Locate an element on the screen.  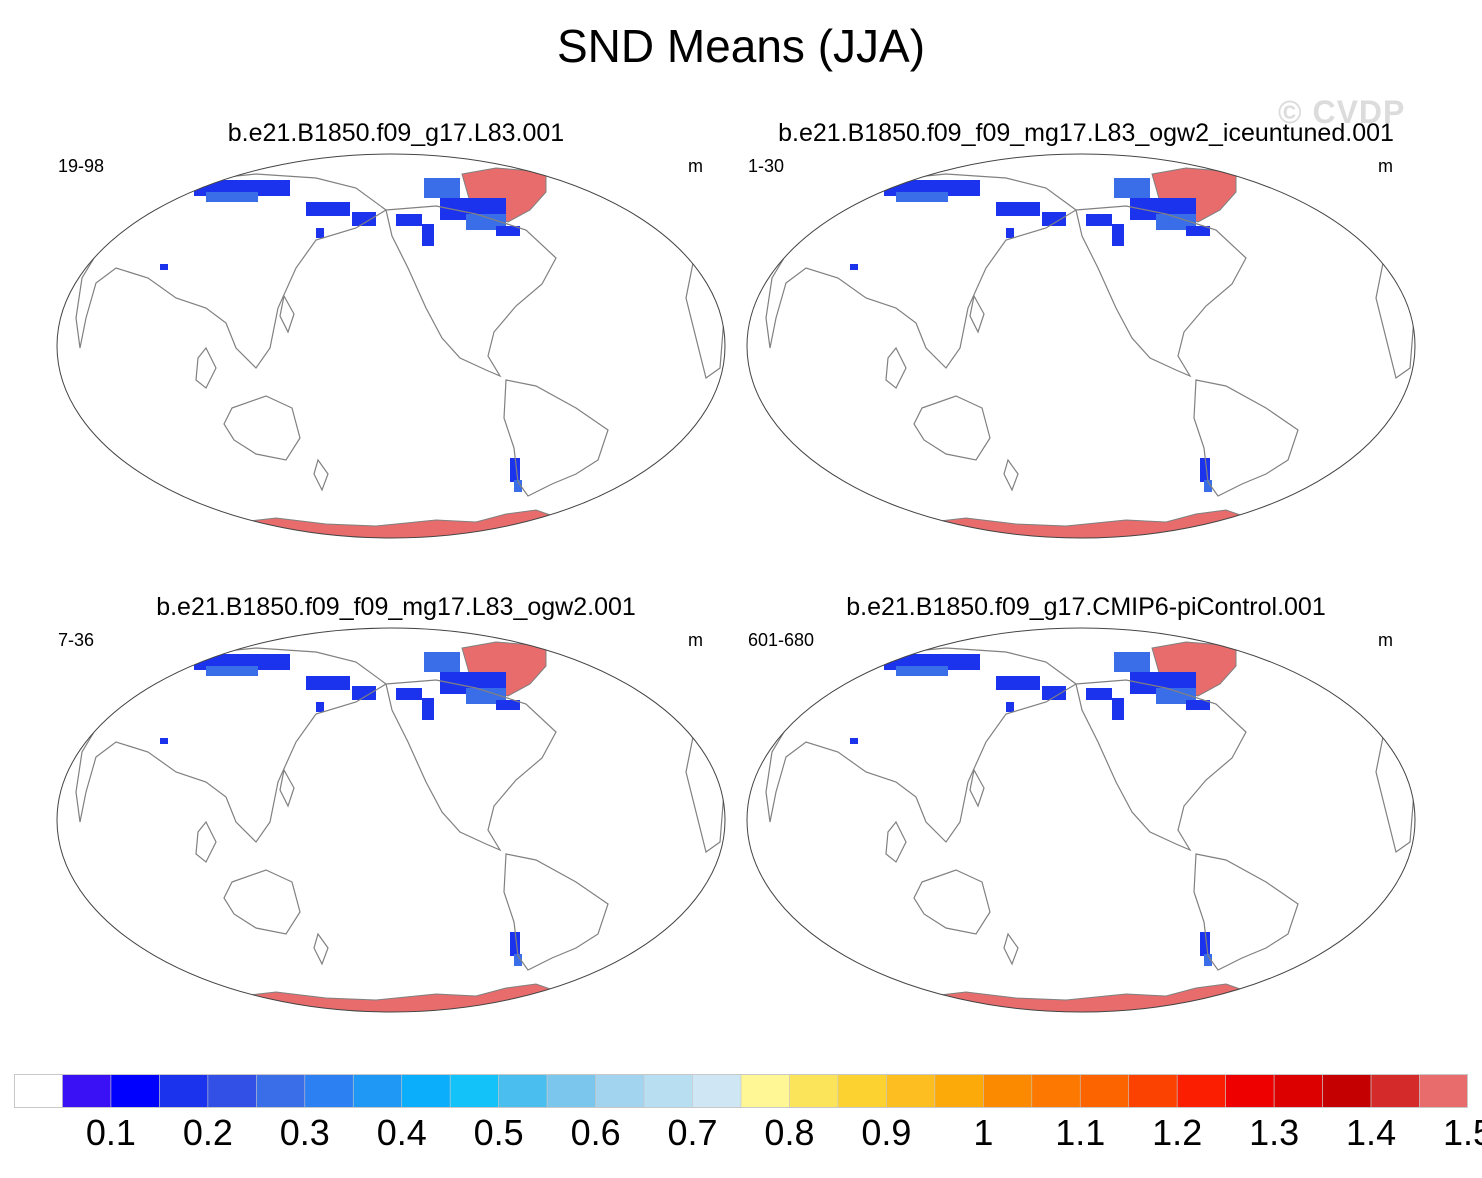
colorbar-label: 0.5 is located at coordinates (498, 1132).